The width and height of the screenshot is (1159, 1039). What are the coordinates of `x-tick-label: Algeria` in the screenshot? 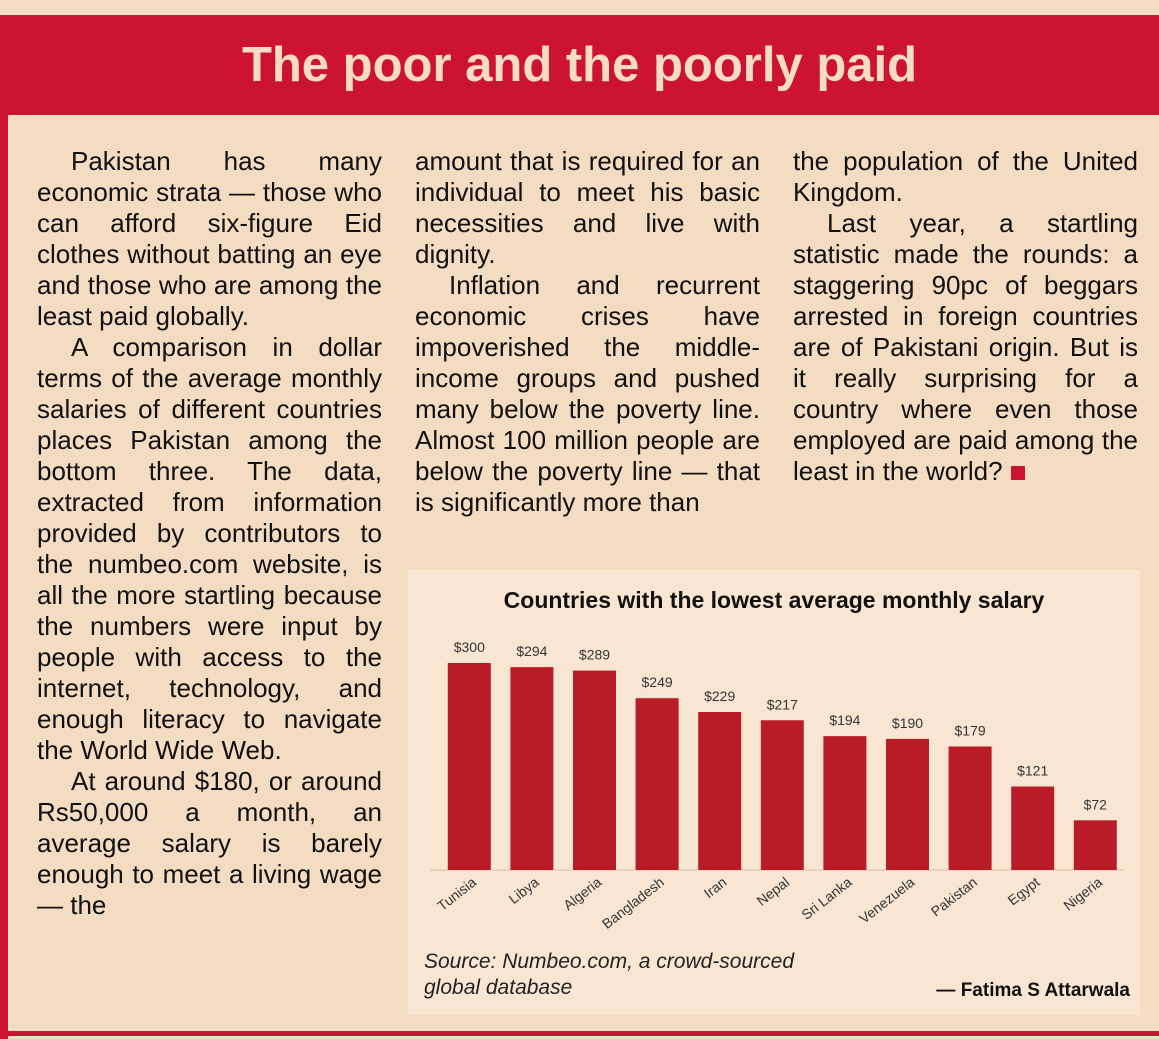 It's located at (582, 894).